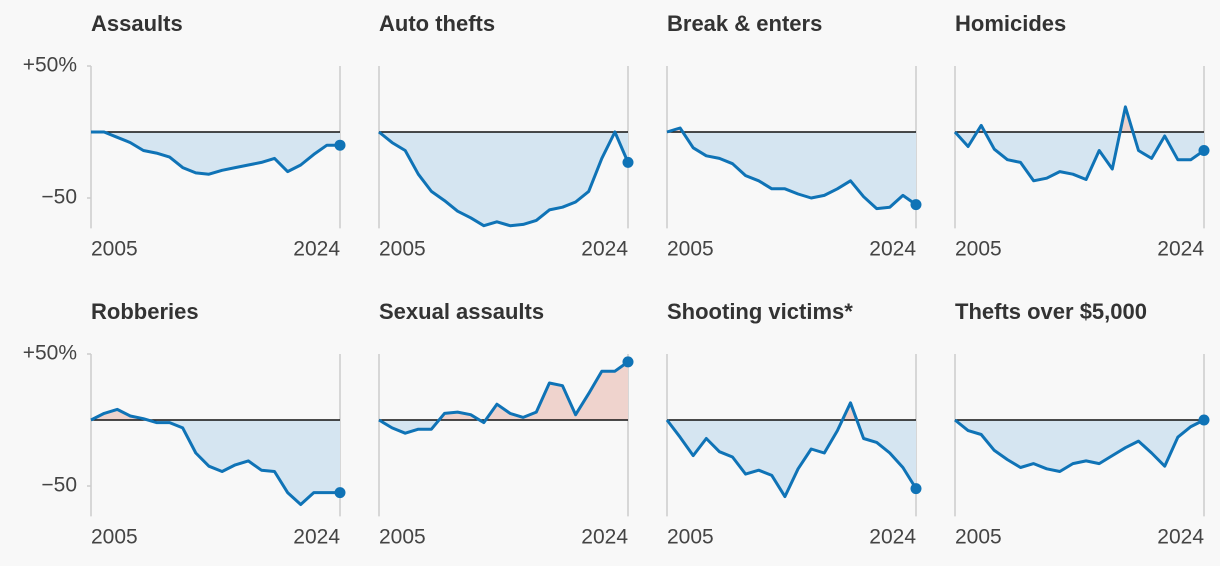  What do you see at coordinates (137, 23) in the screenshot?
I see `panel-title: Assaults` at bounding box center [137, 23].